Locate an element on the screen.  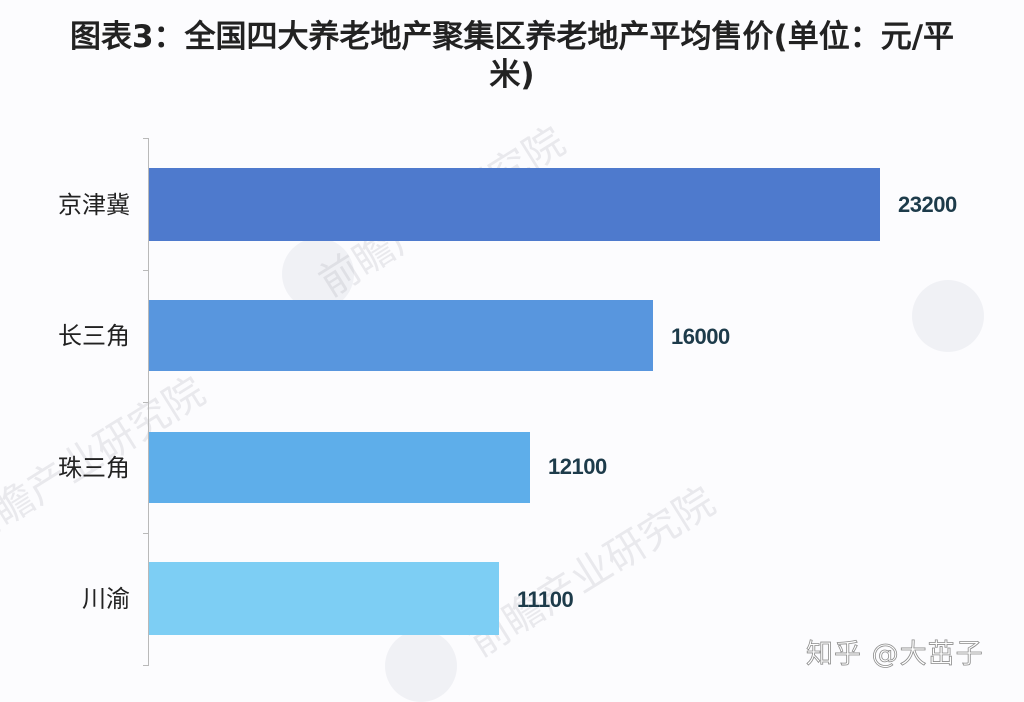
category-label: 川渝 is located at coordinates (106, 599).